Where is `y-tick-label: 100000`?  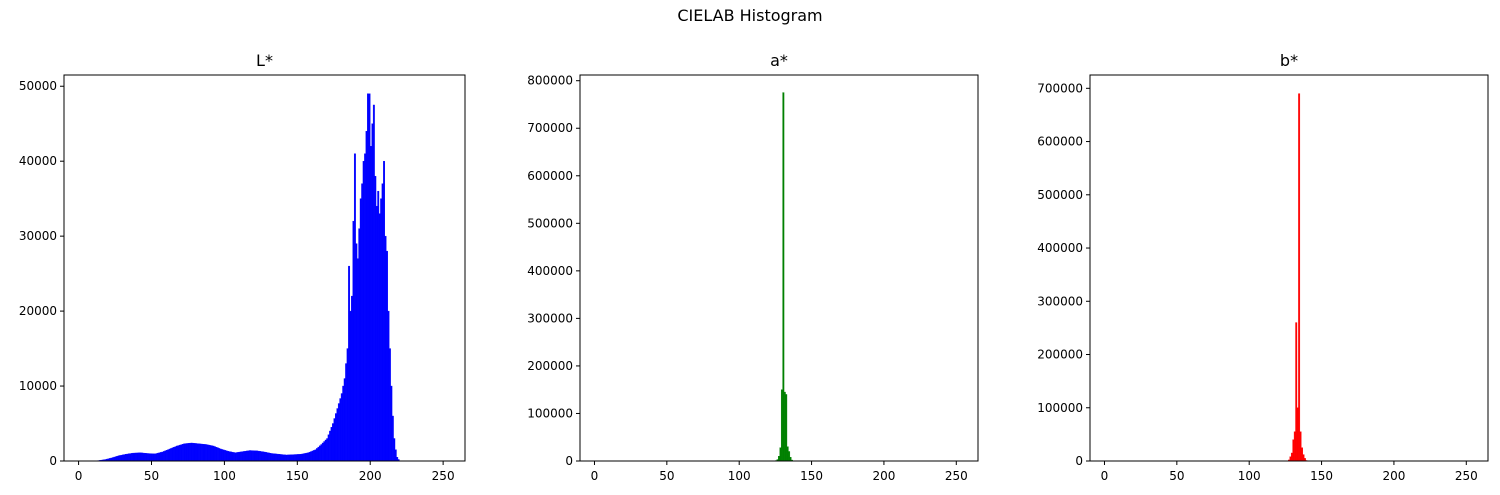
y-tick-label: 100000 is located at coordinates (550, 413).